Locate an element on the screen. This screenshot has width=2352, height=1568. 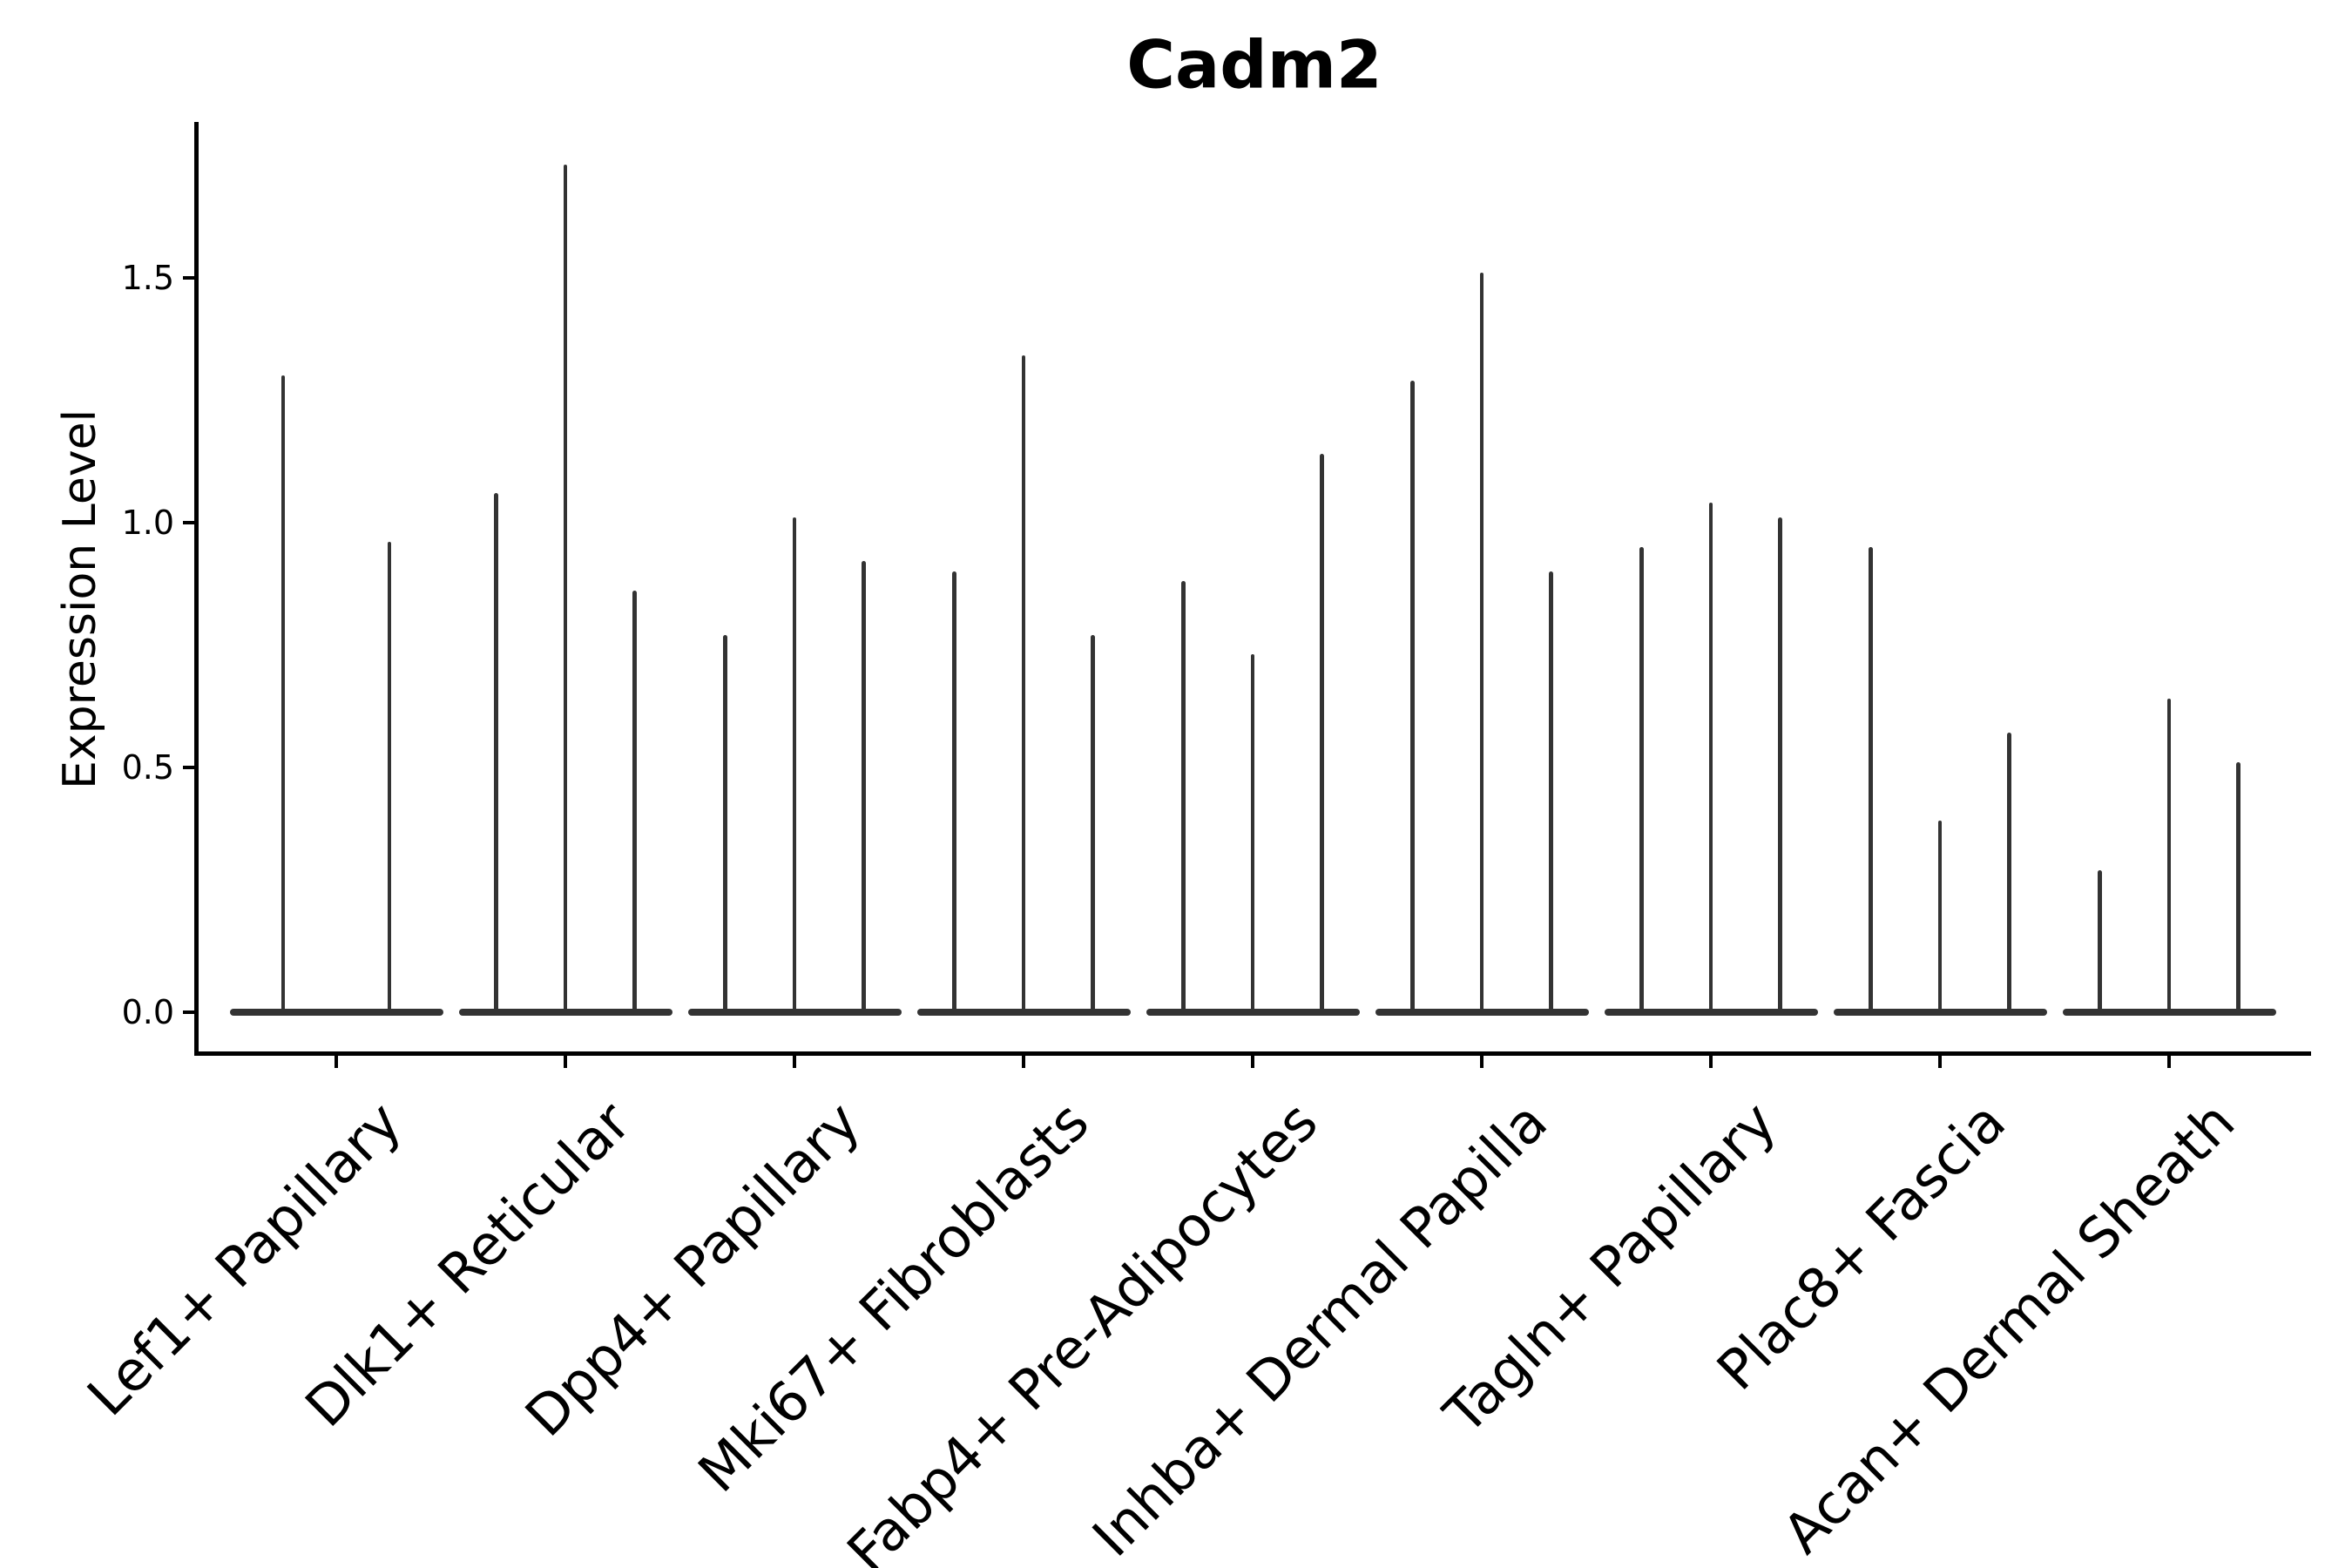
y-axis-line is located at coordinates (196, 589).